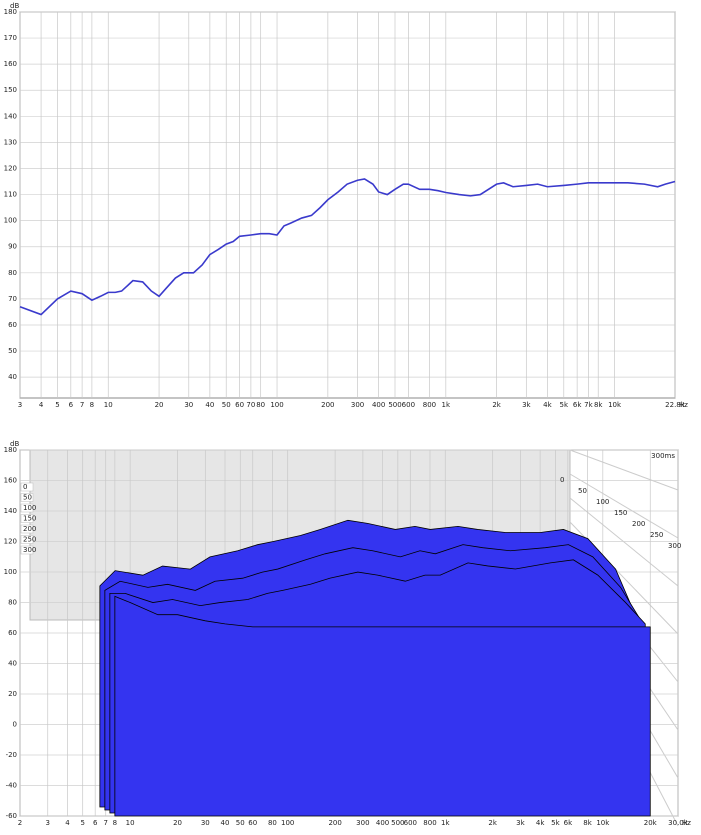 The image size is (701, 835). Describe the element at coordinates (562, 480) in the screenshot. I see `z-tick-label: 0` at that location.